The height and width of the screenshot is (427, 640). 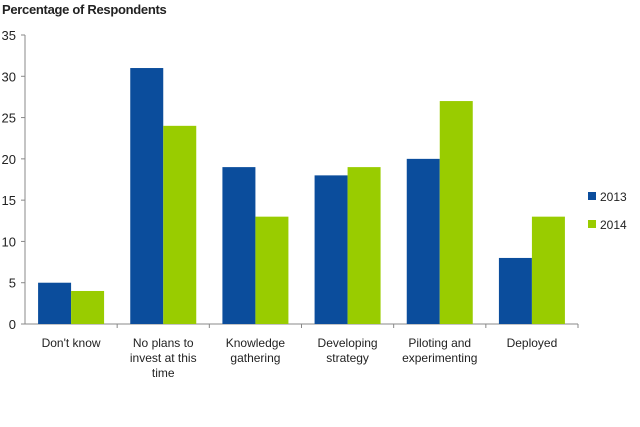 What do you see at coordinates (348, 350) in the screenshot?
I see `x-tick-label: Developing strategy` at bounding box center [348, 350].